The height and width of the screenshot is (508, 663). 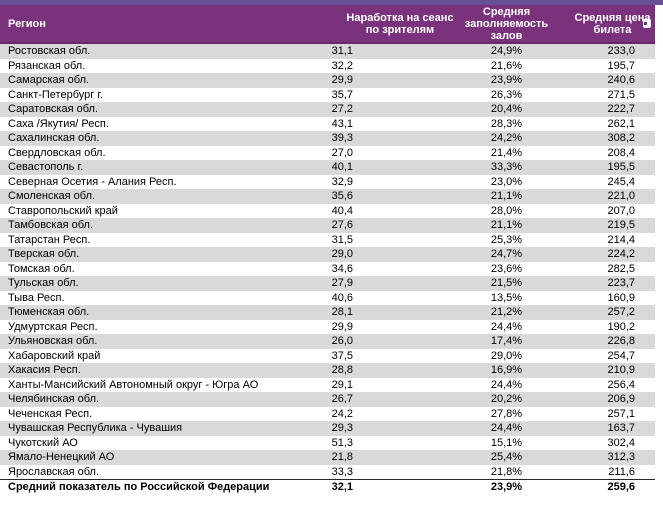 What do you see at coordinates (342, 254) in the screenshot?
I see `per-session-viewers-cell: 29,0` at bounding box center [342, 254].